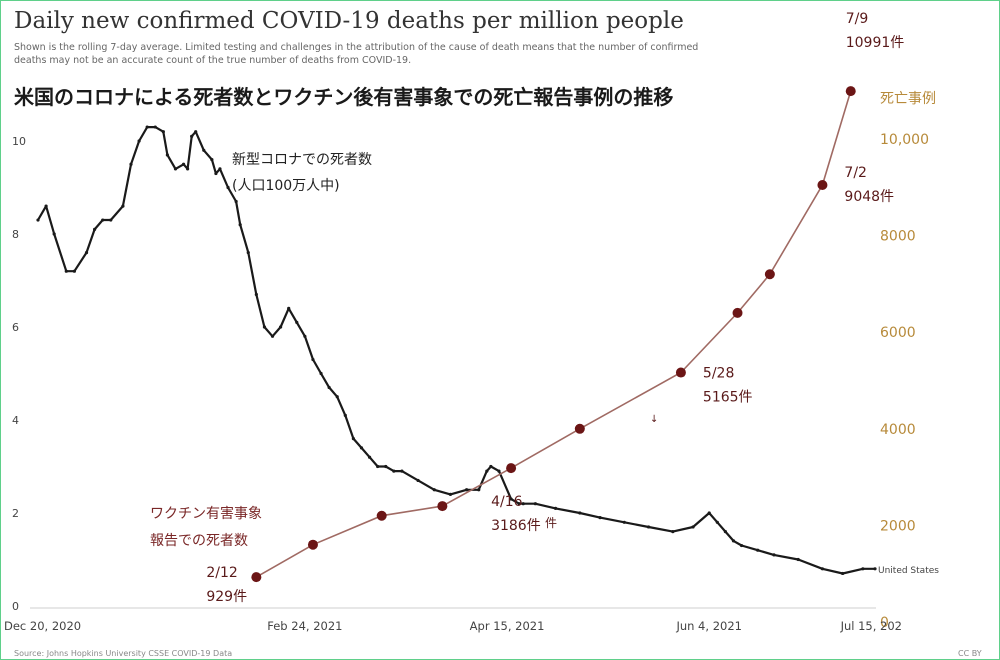 The height and width of the screenshot is (660, 1000). Describe the element at coordinates (728, 398) in the screenshot. I see `vaccine-point-label-6-line-1: 5165件` at that location.